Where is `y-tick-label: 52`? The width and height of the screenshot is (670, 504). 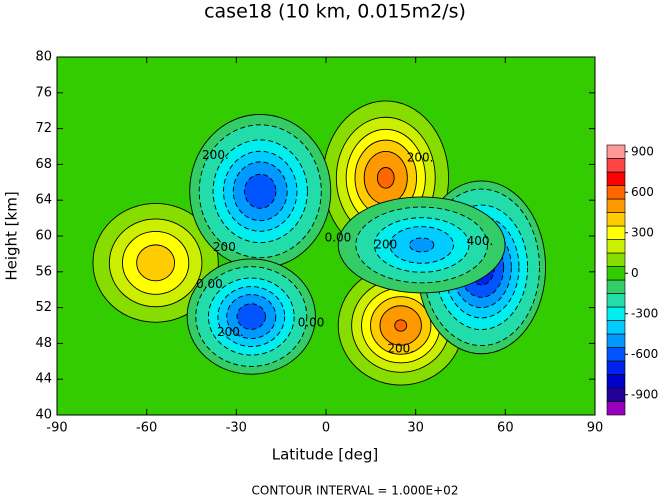
y-tick-label: 52 is located at coordinates (43, 307).